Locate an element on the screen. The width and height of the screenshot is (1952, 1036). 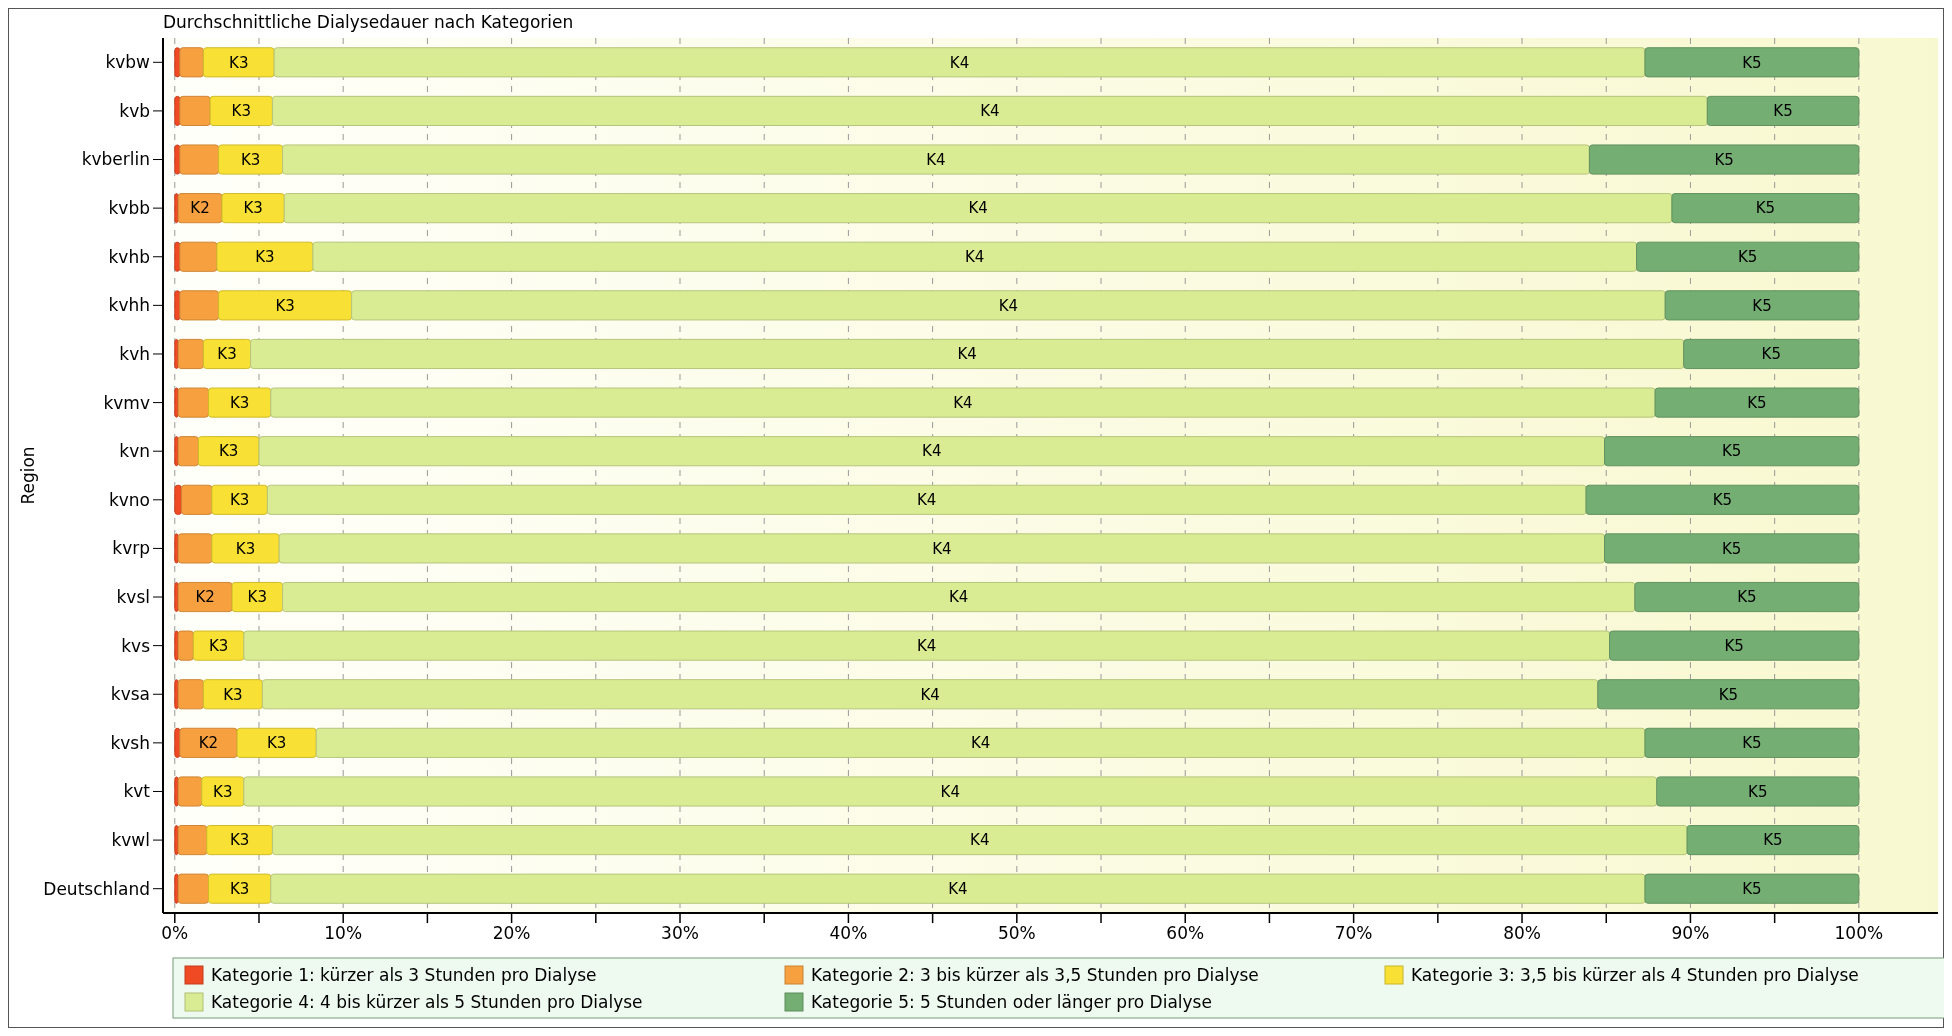
y-tick-label: kvberlin is located at coordinates (115, 159).